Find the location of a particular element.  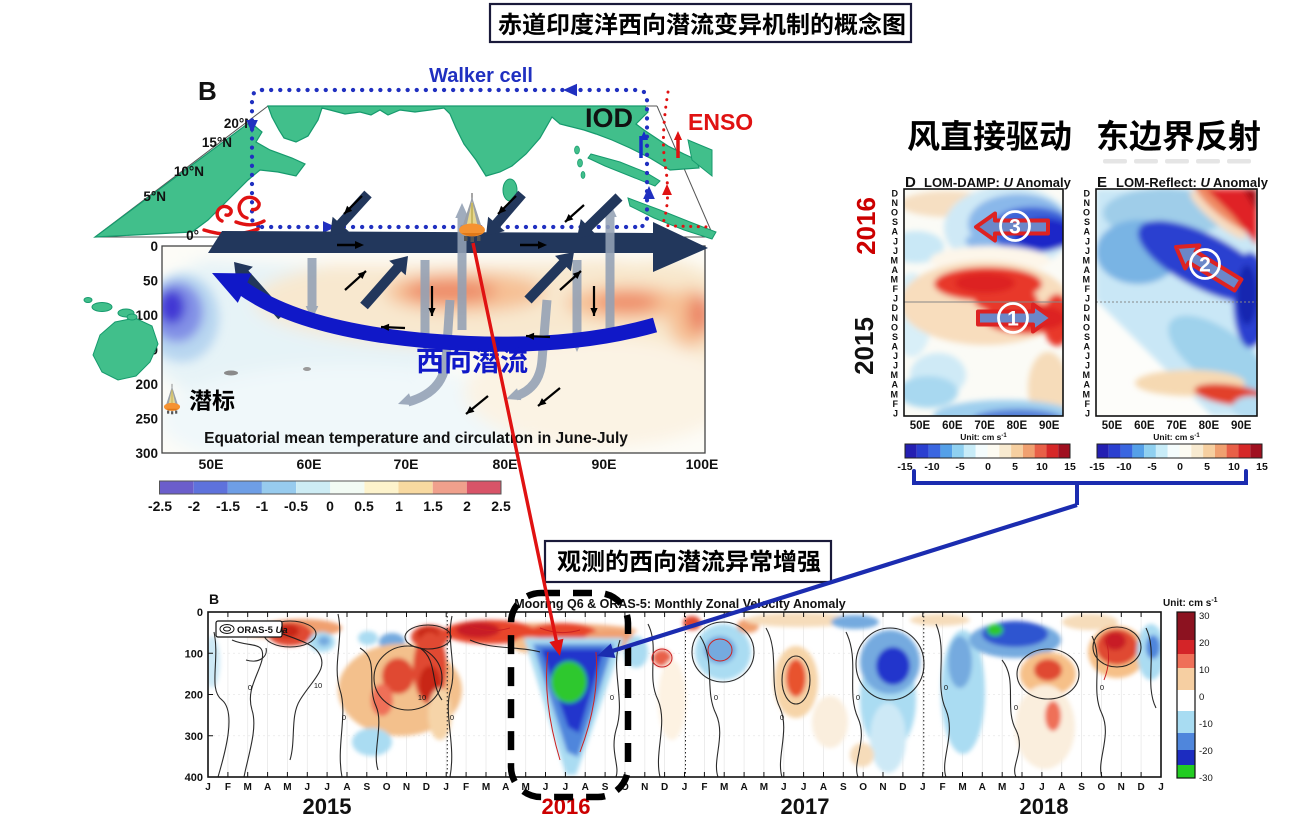

svg-text: E is located at coordinates (1102, 182).